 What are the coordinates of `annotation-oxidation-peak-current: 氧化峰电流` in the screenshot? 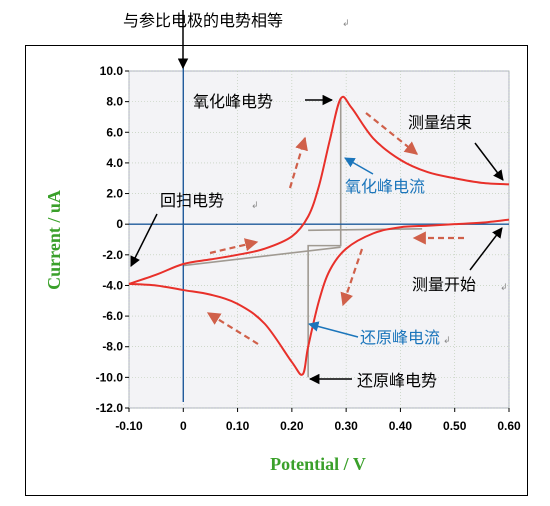 It's located at (385, 186).